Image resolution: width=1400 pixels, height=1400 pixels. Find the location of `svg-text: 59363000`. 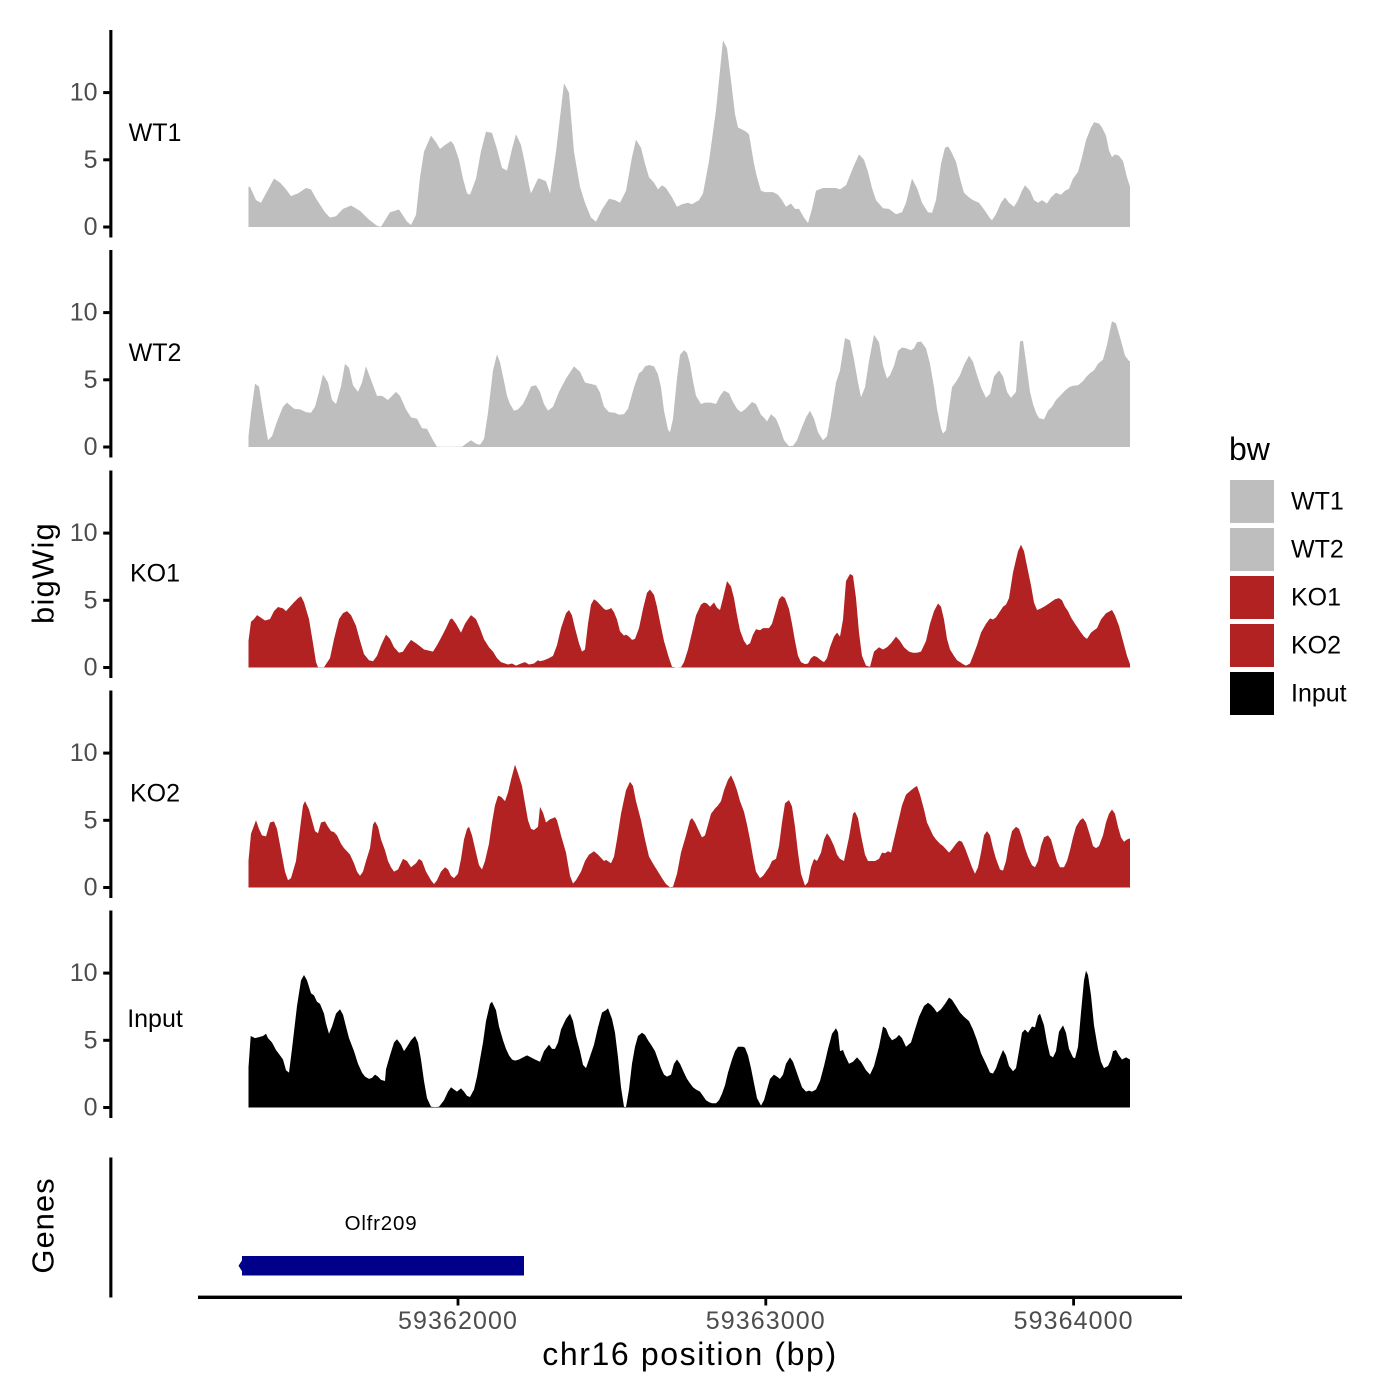

svg-text: 59363000 is located at coordinates (766, 1321).